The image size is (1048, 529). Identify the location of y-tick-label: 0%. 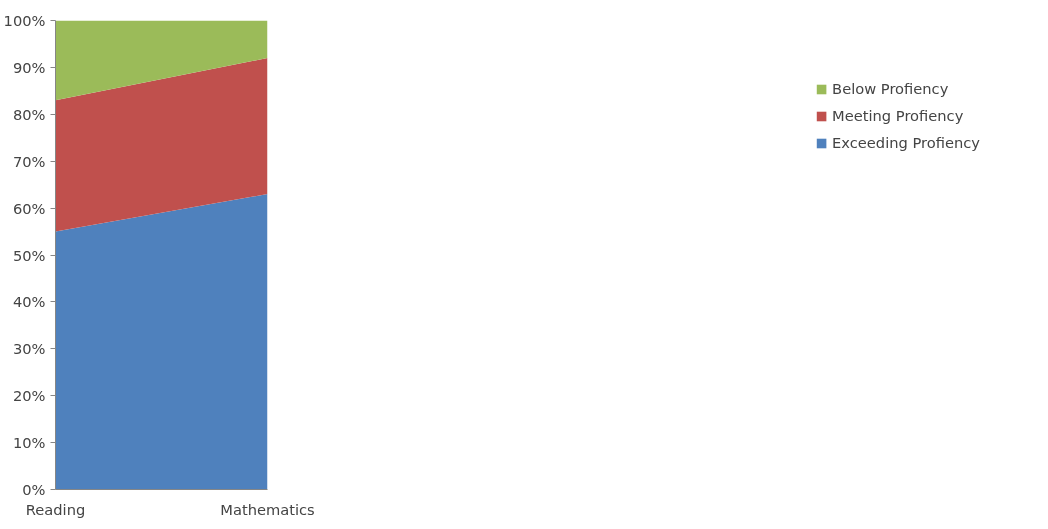
(34, 489).